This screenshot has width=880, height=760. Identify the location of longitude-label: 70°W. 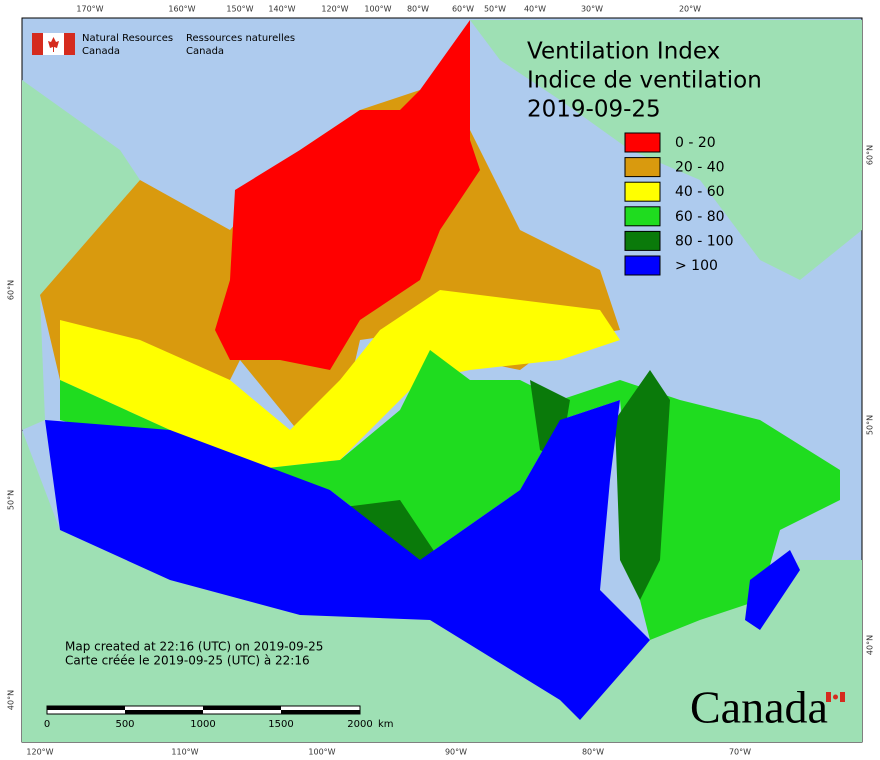
(740, 752).